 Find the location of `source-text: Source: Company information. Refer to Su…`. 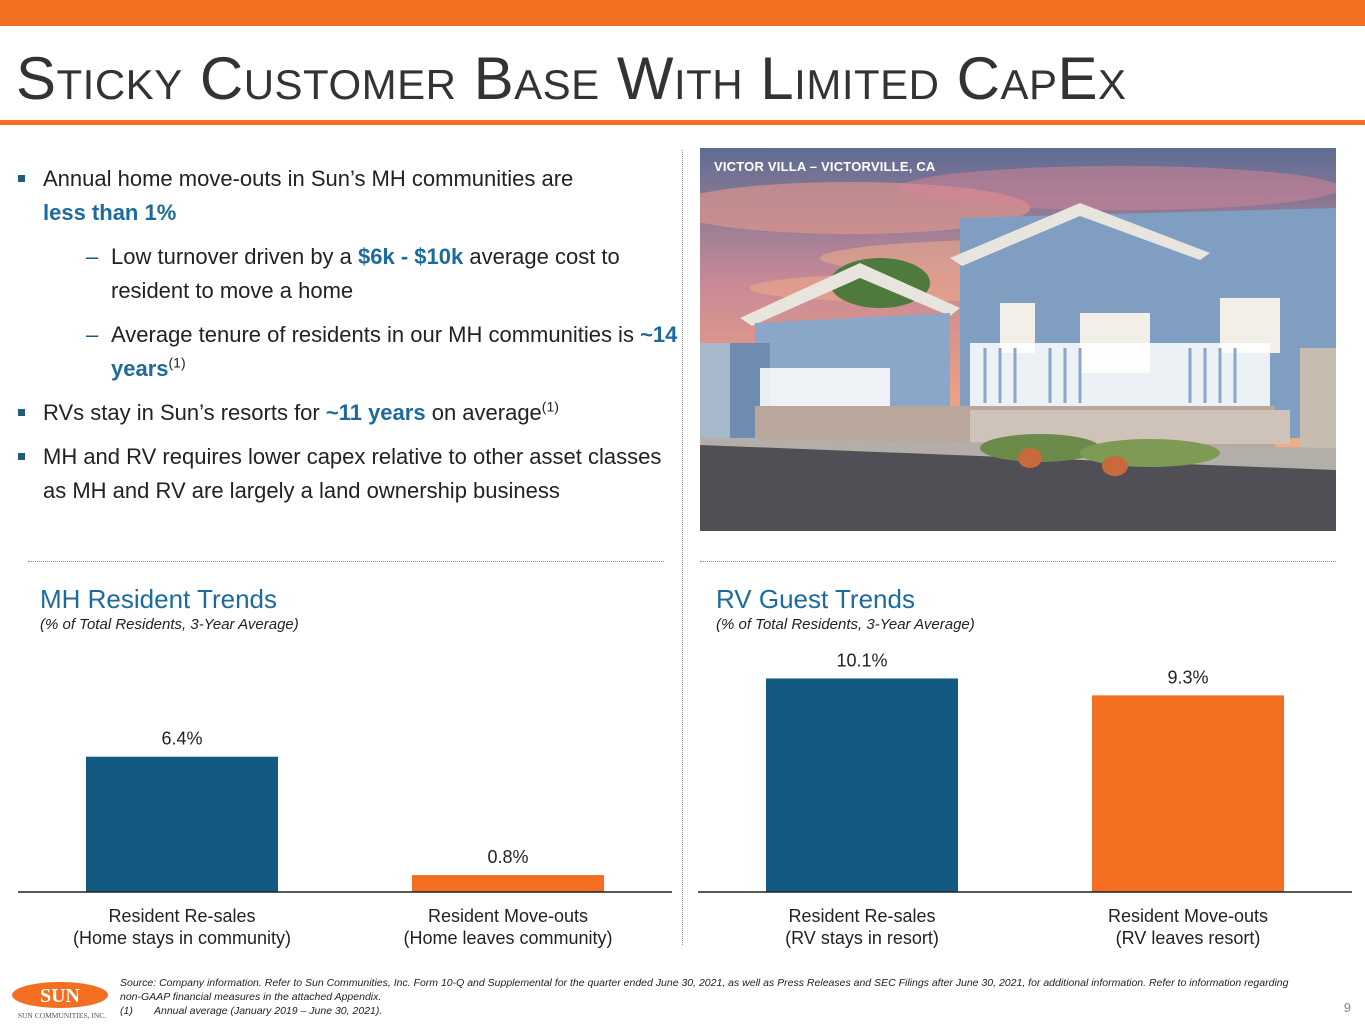

source-text: Source: Company information. Refer to Su… is located at coordinates (704, 990).